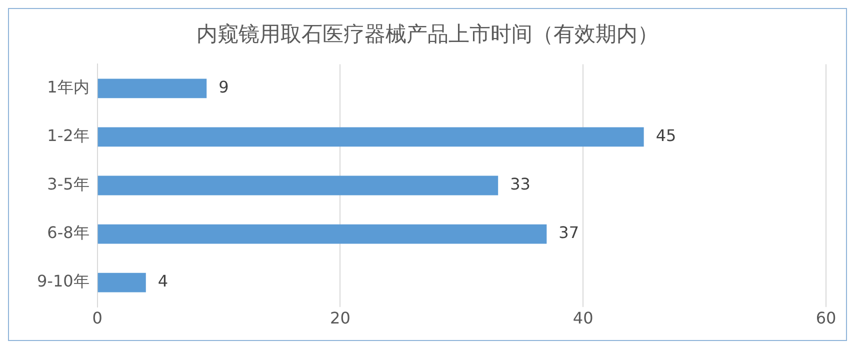  I want to click on chart-title: 内窥镜用取石医疗器械产品上市时间（有效期内）, so click(427, 34).